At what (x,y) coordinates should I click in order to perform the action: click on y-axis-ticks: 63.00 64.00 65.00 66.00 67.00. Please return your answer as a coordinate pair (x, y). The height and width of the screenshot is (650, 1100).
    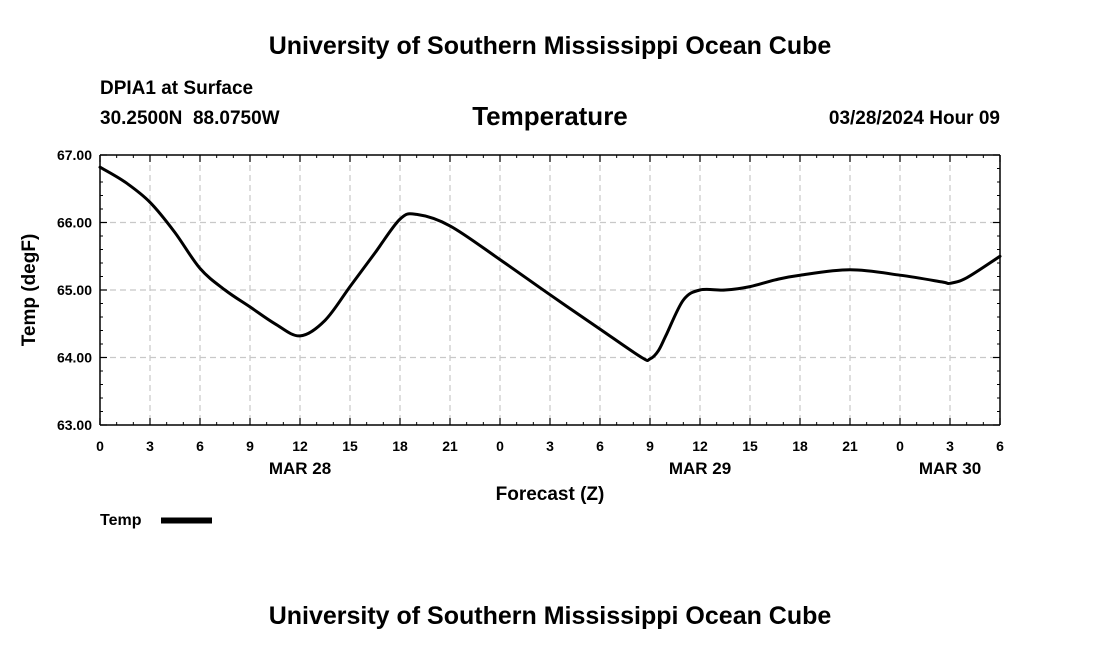
    Looking at the image, I should click on (74, 290).